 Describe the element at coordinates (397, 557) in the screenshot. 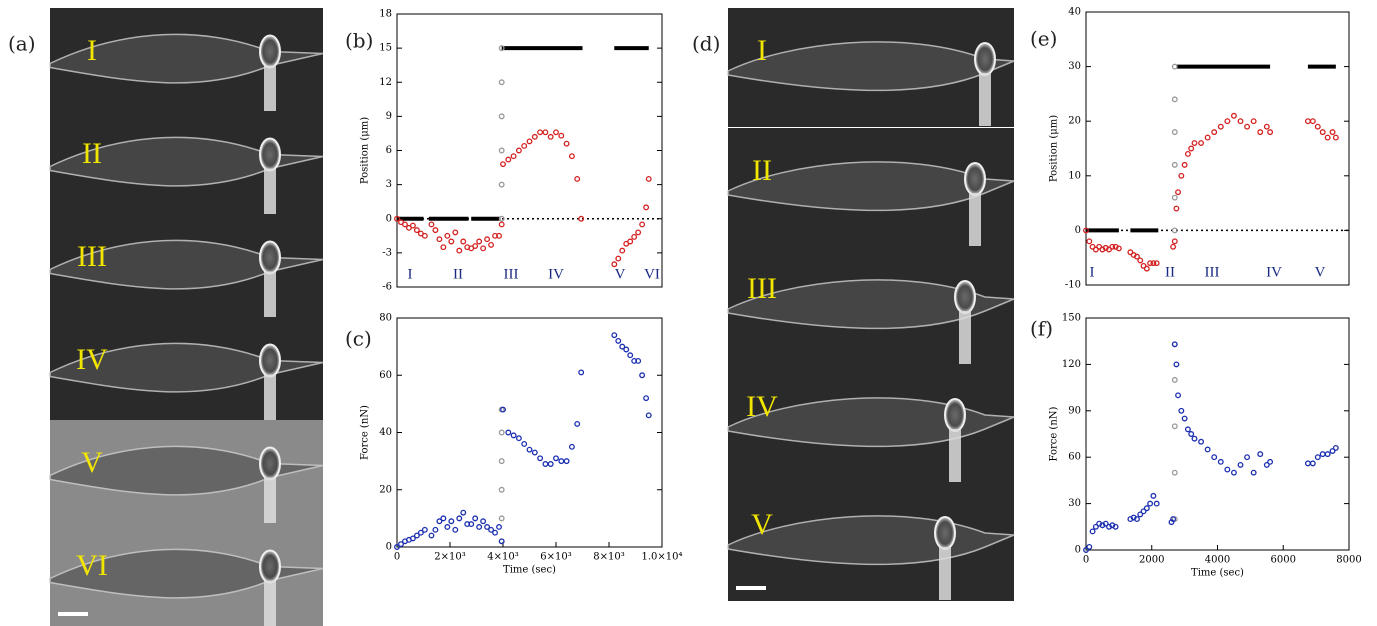

I see `x-tick-label: 0` at that location.